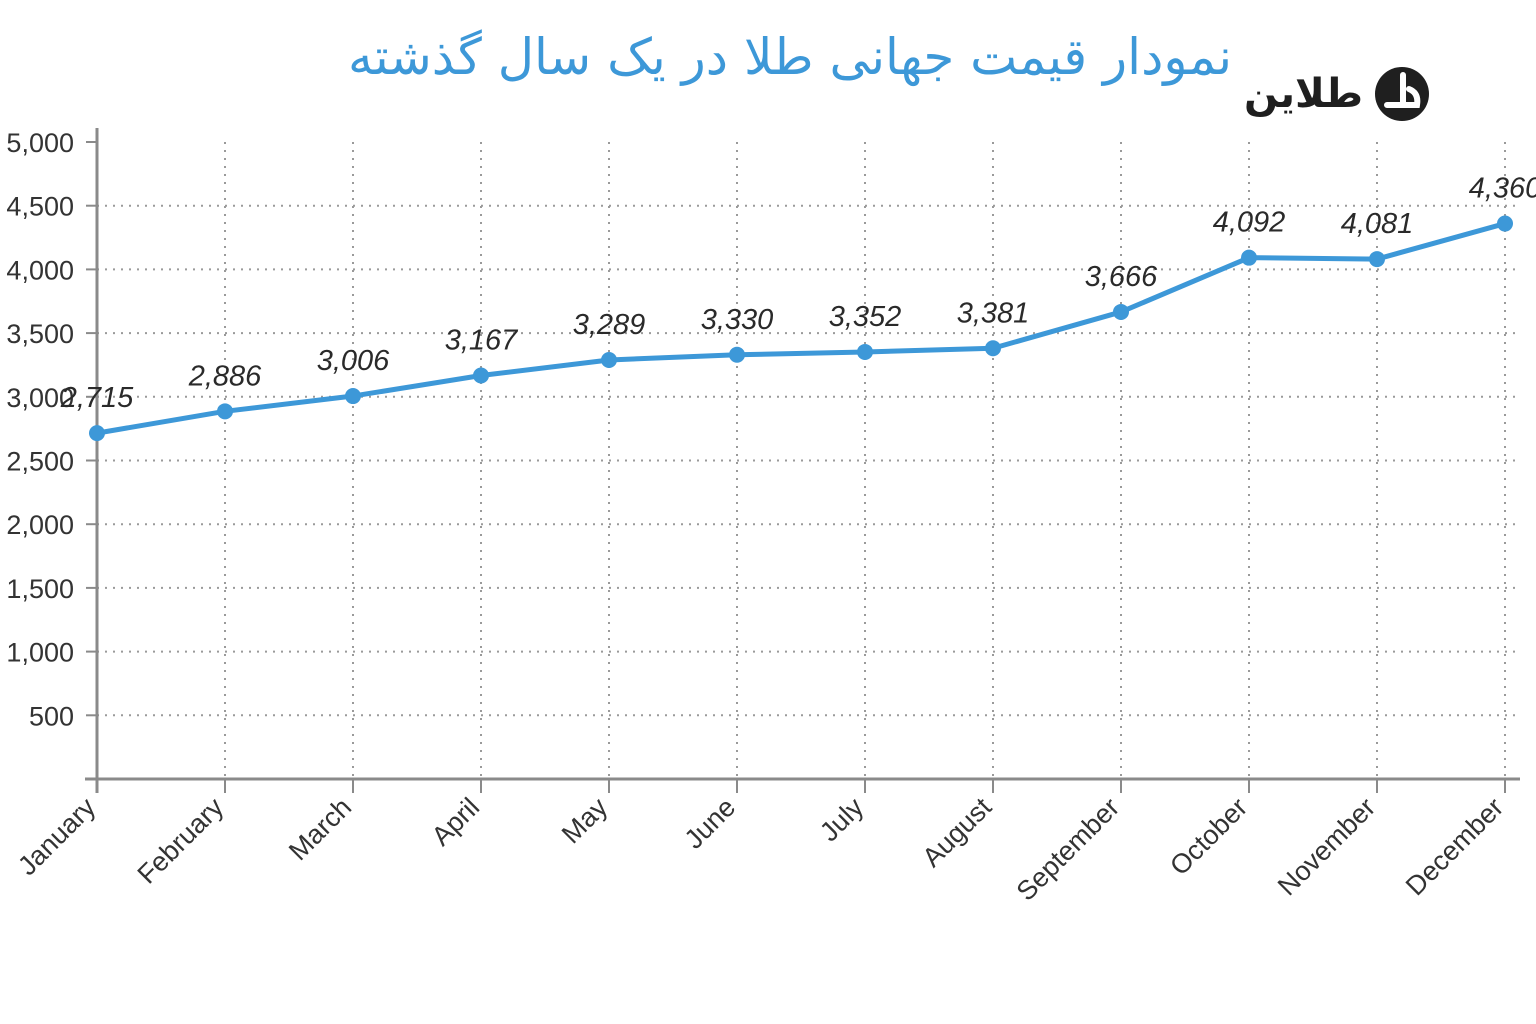 This screenshot has width=1536, height=1024. I want to click on data-label: 3,006, so click(353, 361).